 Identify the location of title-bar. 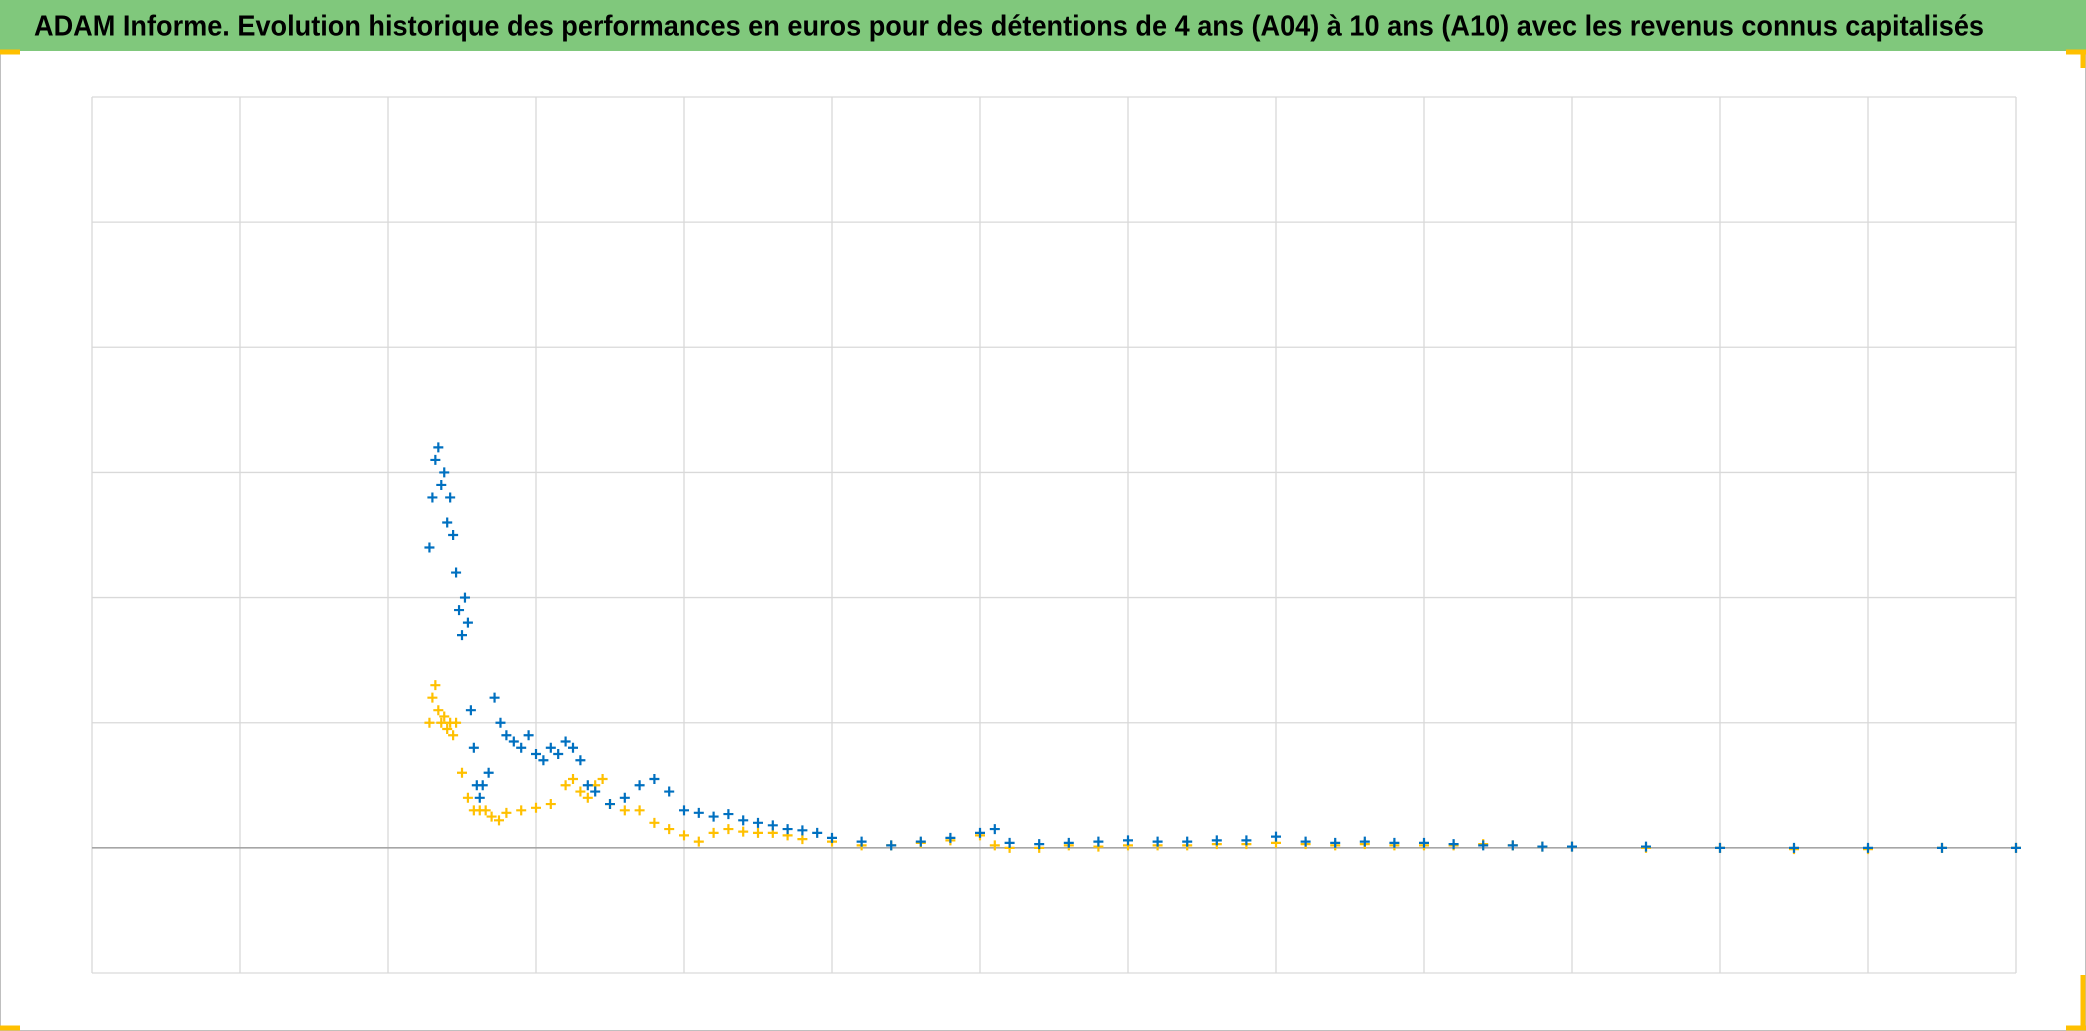
(1043, 25).